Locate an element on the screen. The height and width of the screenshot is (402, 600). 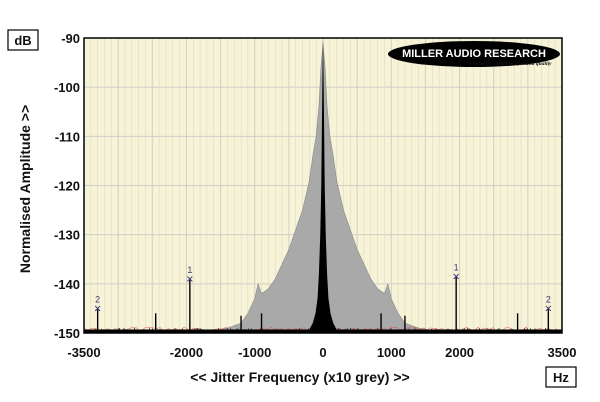
x-tick-label: 1000 is located at coordinates (391, 352).